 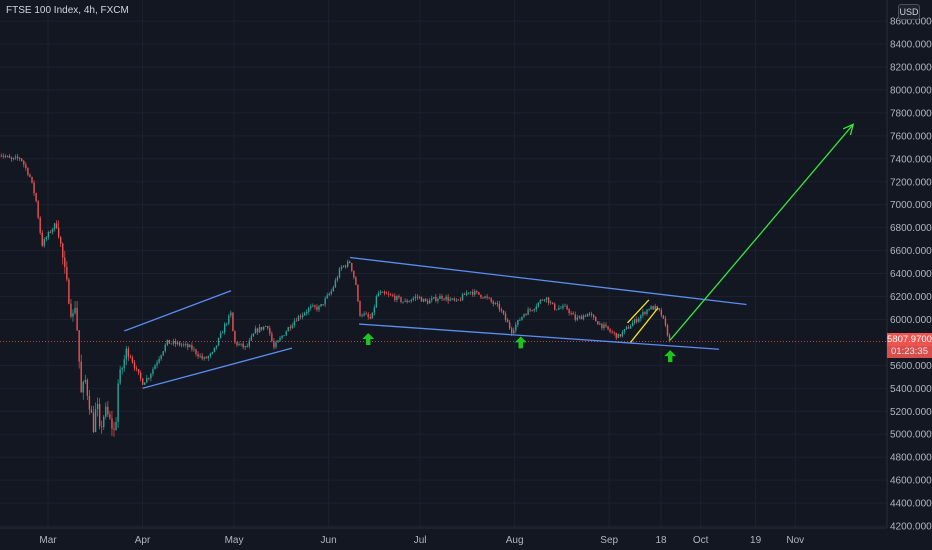 I want to click on price-tick-label: 5600.0000, so click(x=911, y=366).